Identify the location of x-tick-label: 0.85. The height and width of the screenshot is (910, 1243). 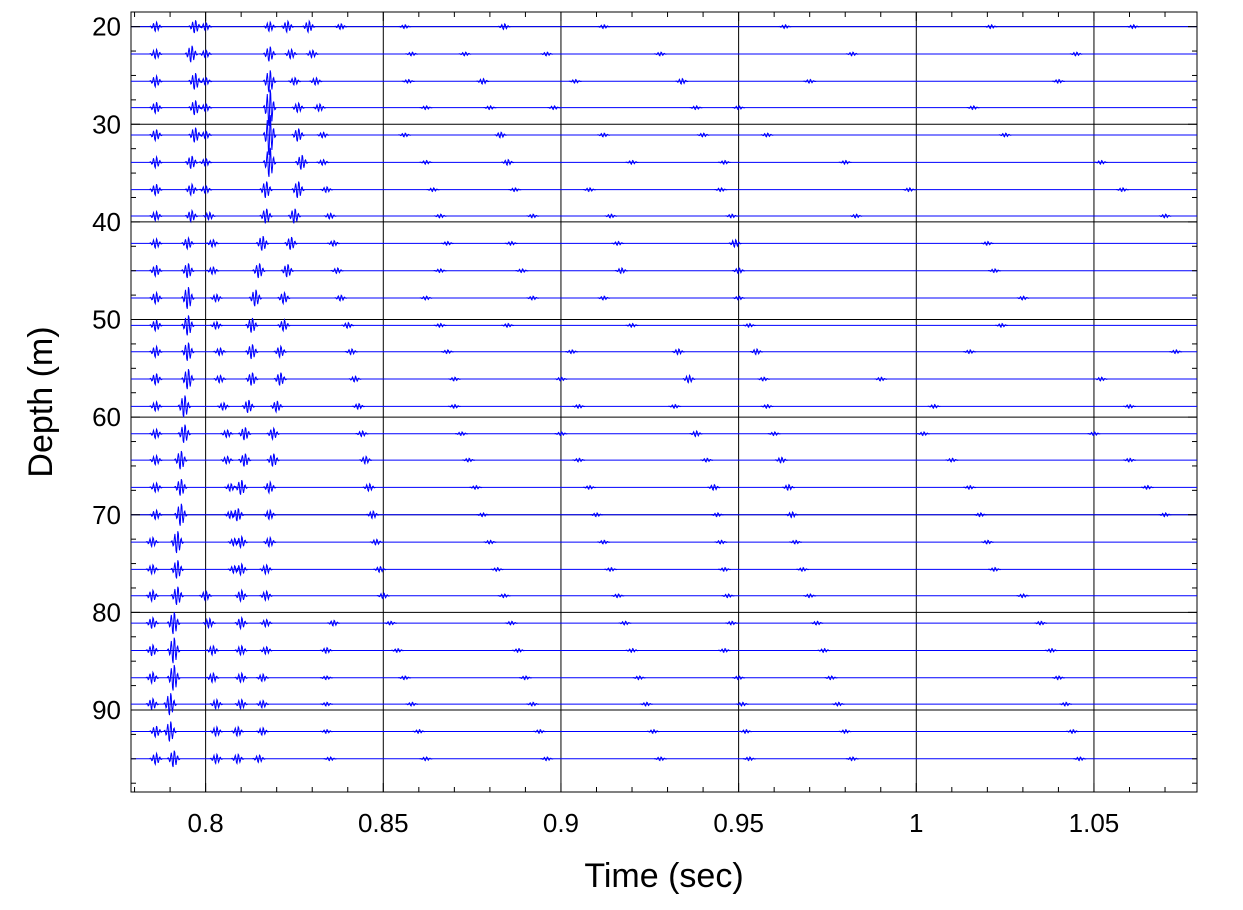
(383, 823).